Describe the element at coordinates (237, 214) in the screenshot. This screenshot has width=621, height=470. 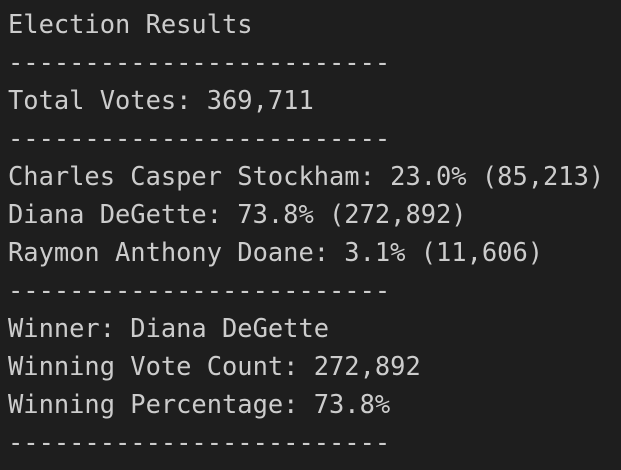
I see `output-line: Diana DeGette: 73.8% (272,892)` at that location.